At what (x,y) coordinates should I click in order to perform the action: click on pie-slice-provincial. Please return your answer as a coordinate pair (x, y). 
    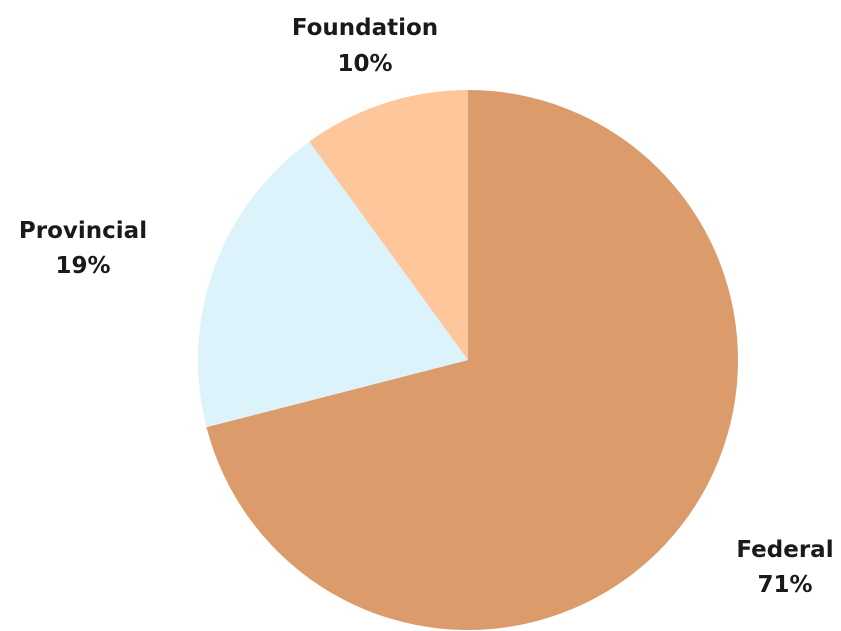
    Looking at the image, I should click on (332, 284).